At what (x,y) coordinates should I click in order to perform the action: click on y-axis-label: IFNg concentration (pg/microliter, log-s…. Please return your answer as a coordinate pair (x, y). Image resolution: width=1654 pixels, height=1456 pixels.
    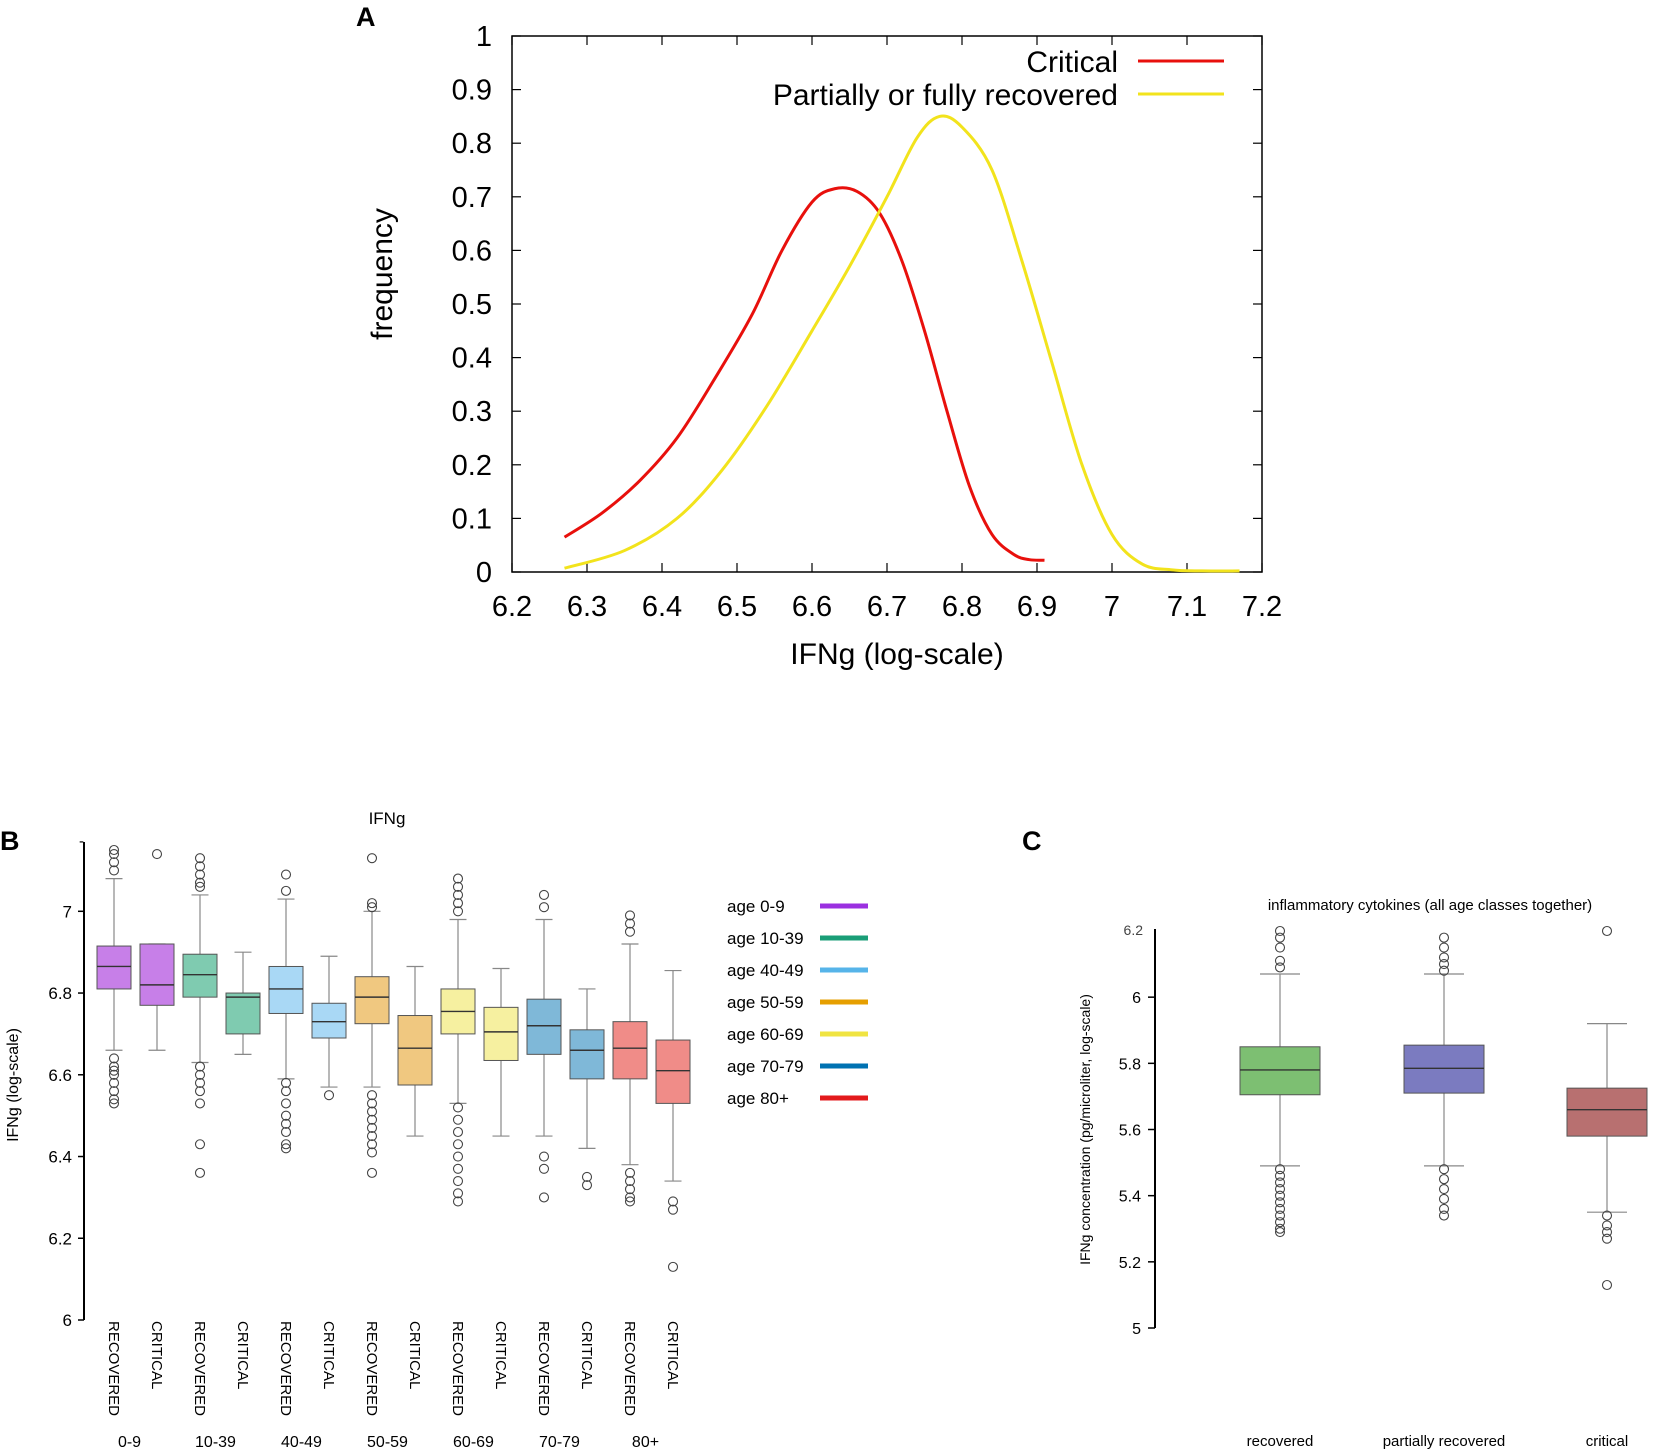
    Looking at the image, I should click on (1085, 1129).